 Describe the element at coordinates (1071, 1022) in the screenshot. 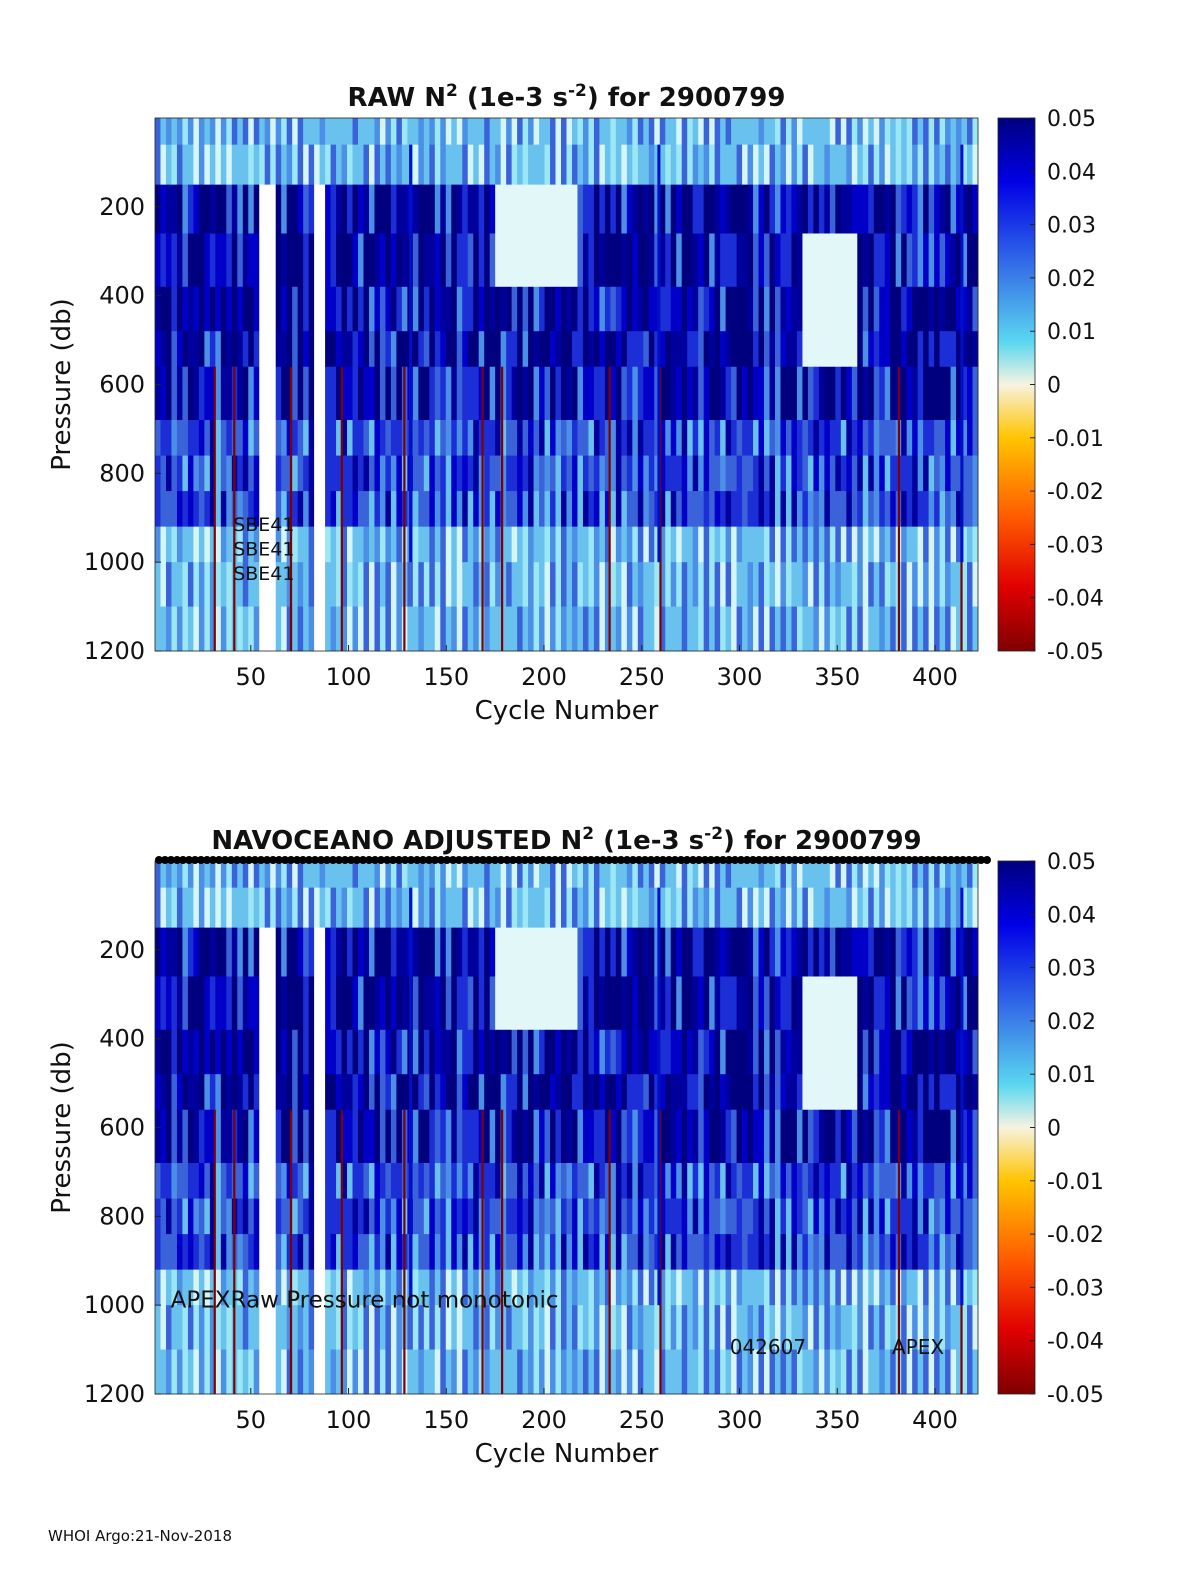

I see `colorbar-tick-label: 0.02` at that location.